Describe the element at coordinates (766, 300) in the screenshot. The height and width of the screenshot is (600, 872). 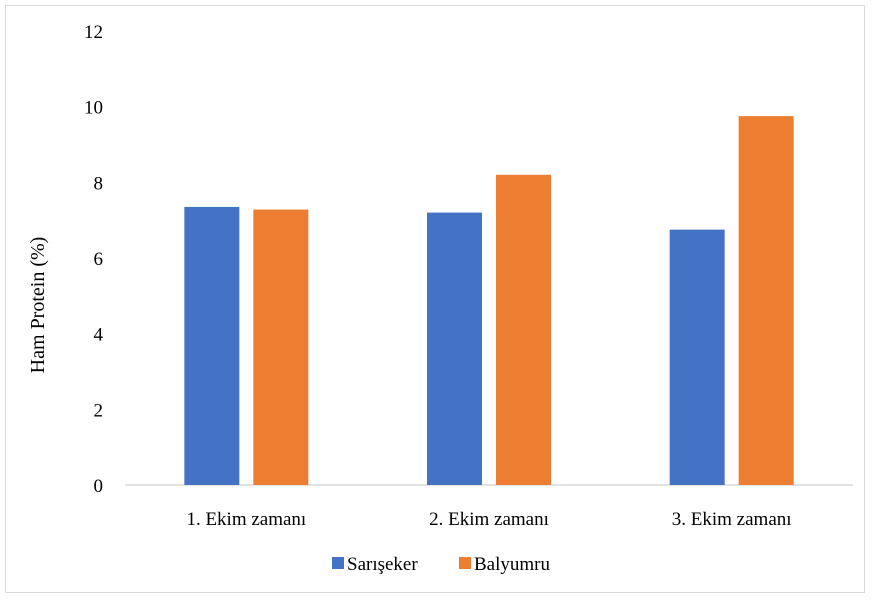
I see `bar-series2-cat3` at that location.